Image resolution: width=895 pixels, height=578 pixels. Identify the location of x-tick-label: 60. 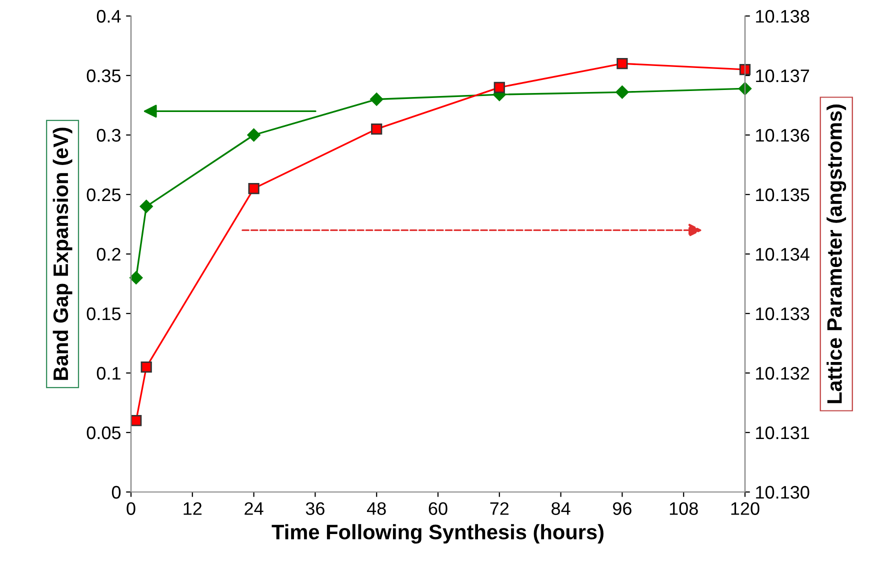
(438, 508).